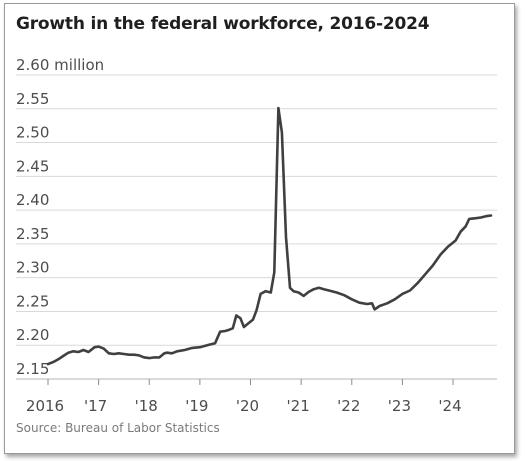 The width and height of the screenshot is (525, 461). I want to click on y-tick-label: 2.30, so click(32, 268).